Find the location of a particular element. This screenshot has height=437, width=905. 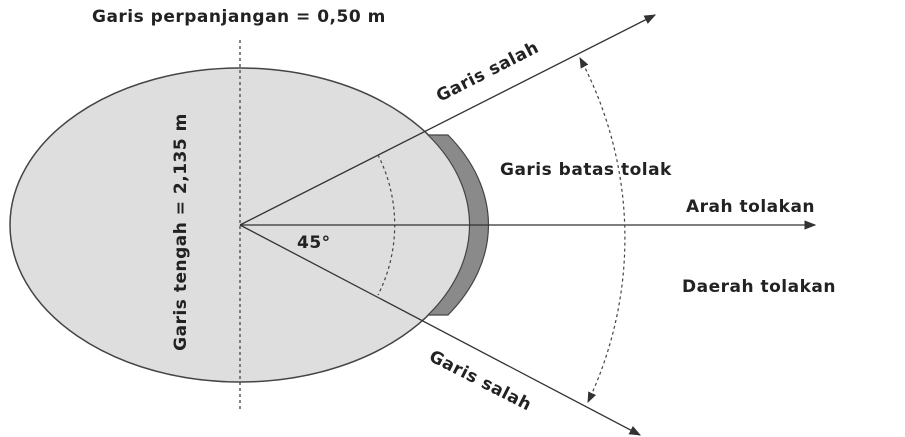

direction-label: Arah tolakan is located at coordinates (750, 207).